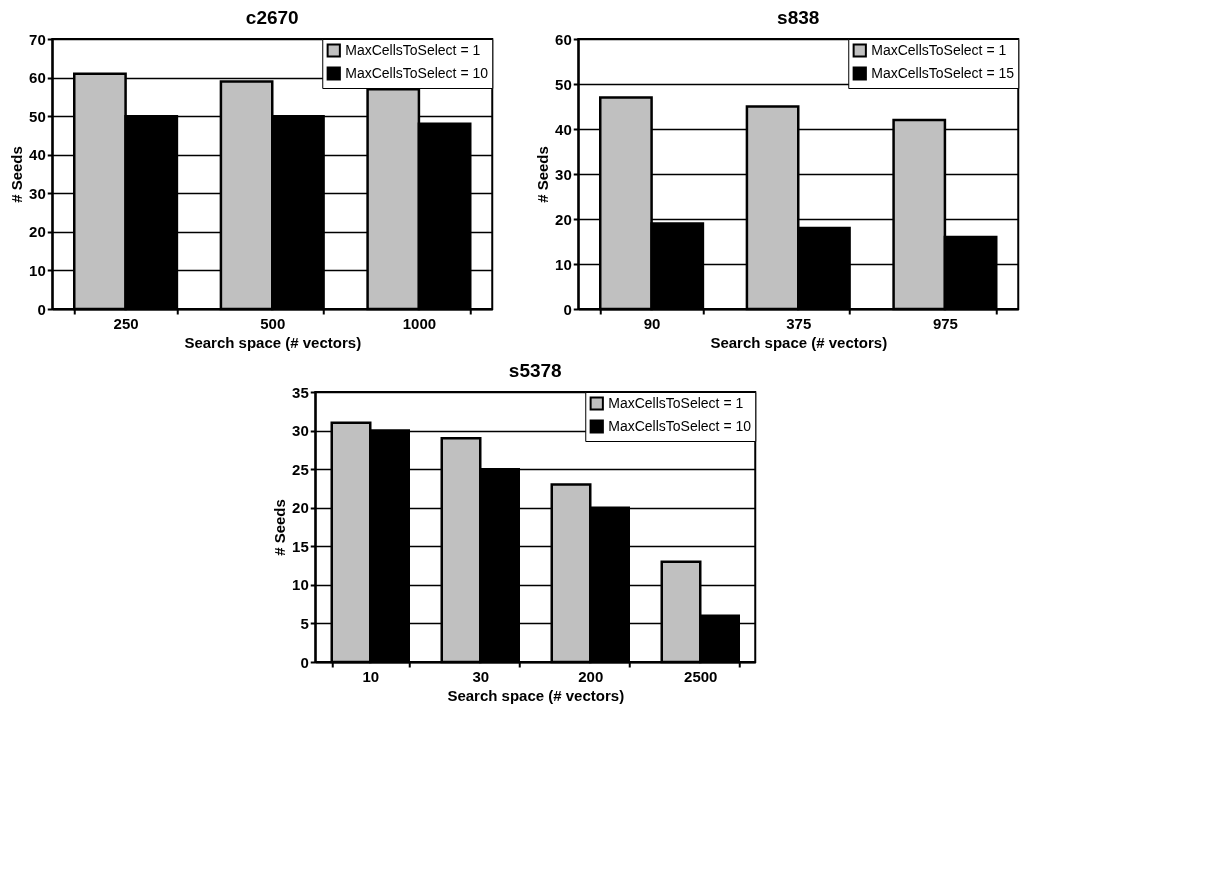 The width and height of the screenshot is (1210, 881). What do you see at coordinates (535, 370) in the screenshot?
I see `chart-title: s5378` at bounding box center [535, 370].